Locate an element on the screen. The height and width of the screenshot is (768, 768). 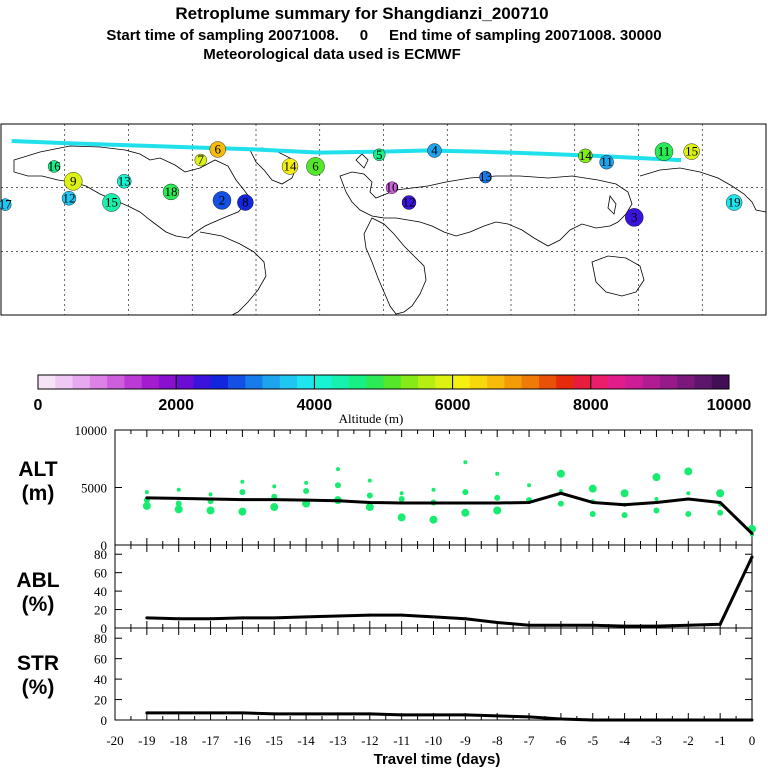
marker-age-label: 13 is located at coordinates (124, 180).